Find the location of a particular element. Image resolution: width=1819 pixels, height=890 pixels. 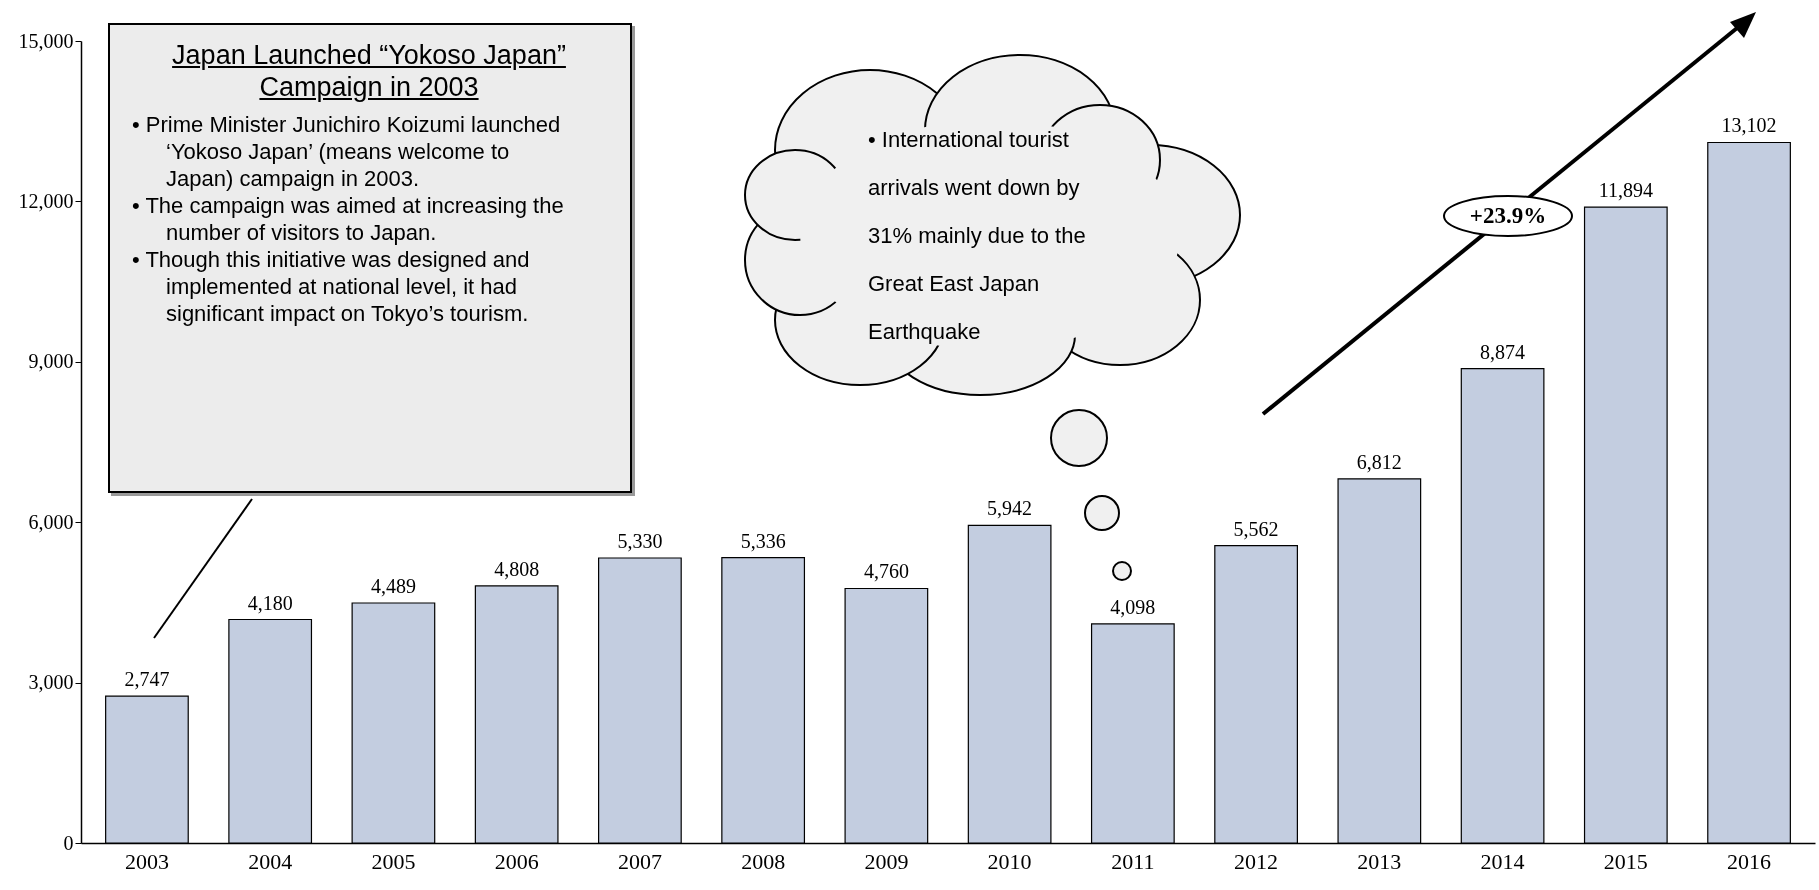

data-label: 4,808 is located at coordinates (517, 568).